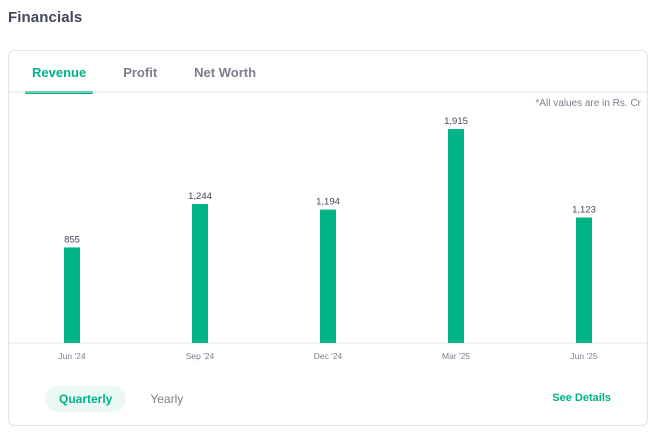  Describe the element at coordinates (328, 202) in the screenshot. I see `bar-value-label: 1,194` at that location.